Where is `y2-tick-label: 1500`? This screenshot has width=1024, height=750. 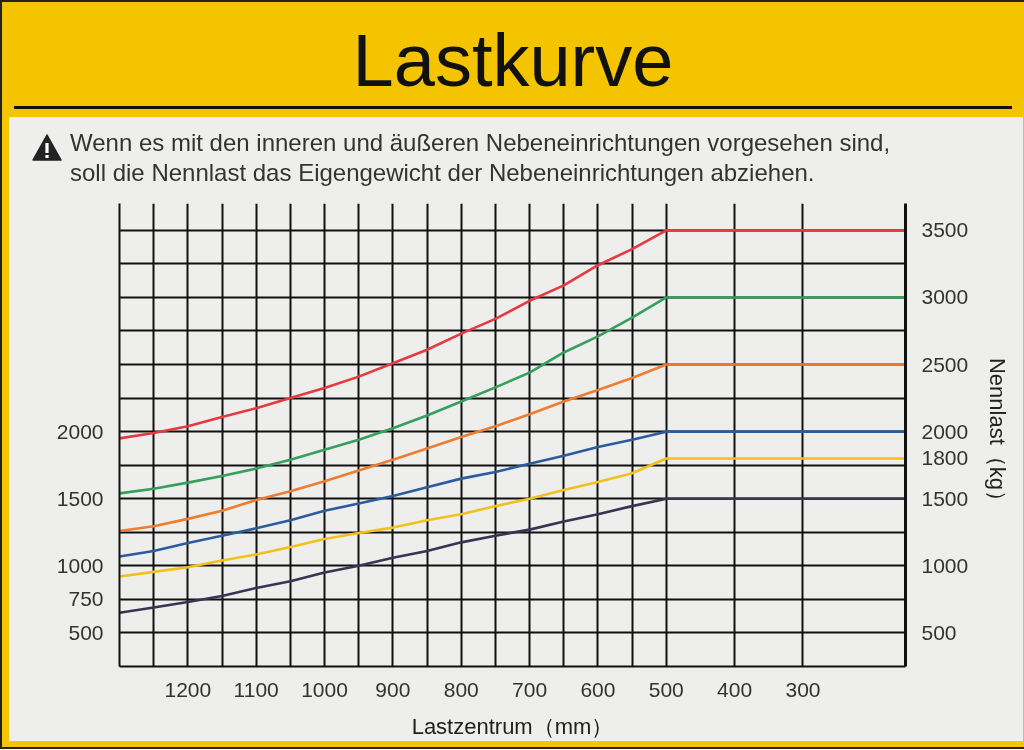 y2-tick-label: 1500 is located at coordinates (945, 498).